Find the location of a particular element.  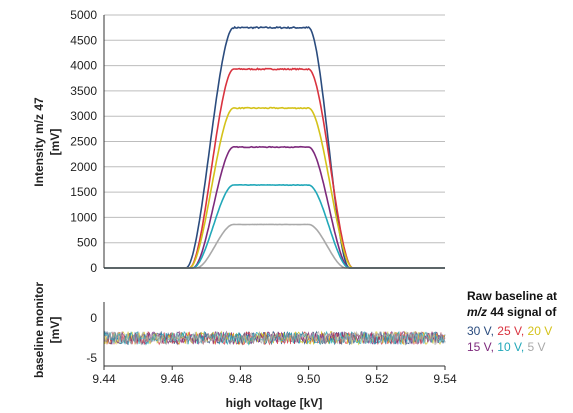

y-tick-label: 5000 is located at coordinates (83, 15).